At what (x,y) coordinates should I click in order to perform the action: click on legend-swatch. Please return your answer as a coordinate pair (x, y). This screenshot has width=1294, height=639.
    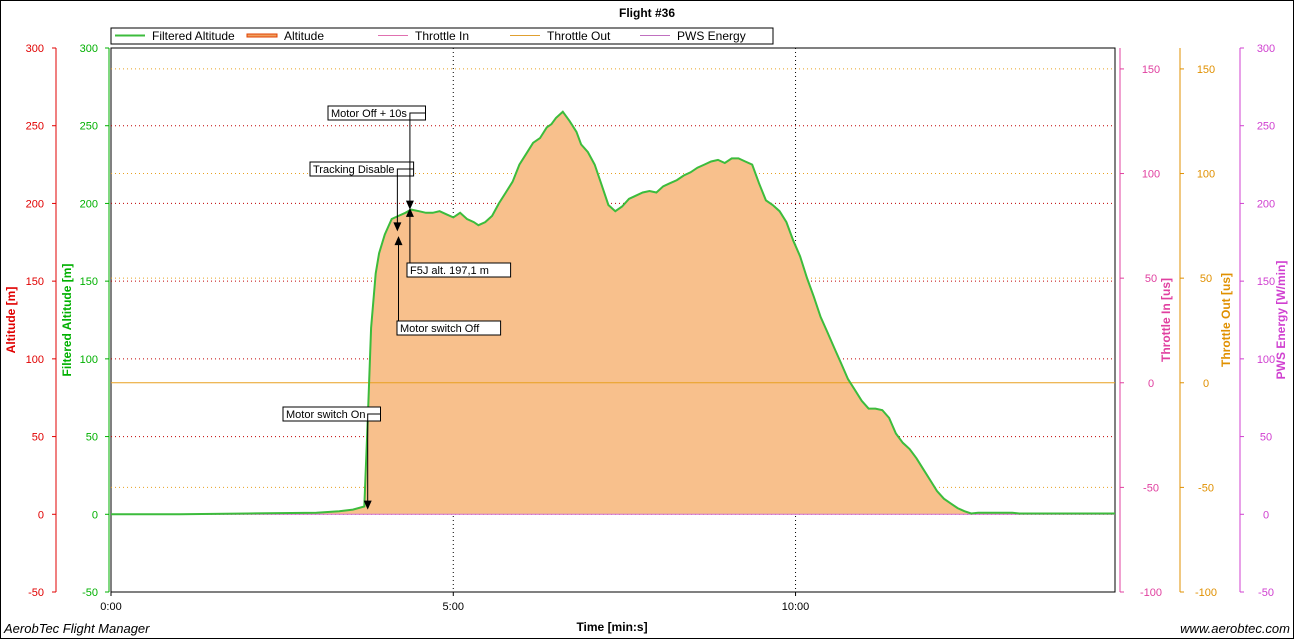
    Looking at the image, I should click on (262, 35).